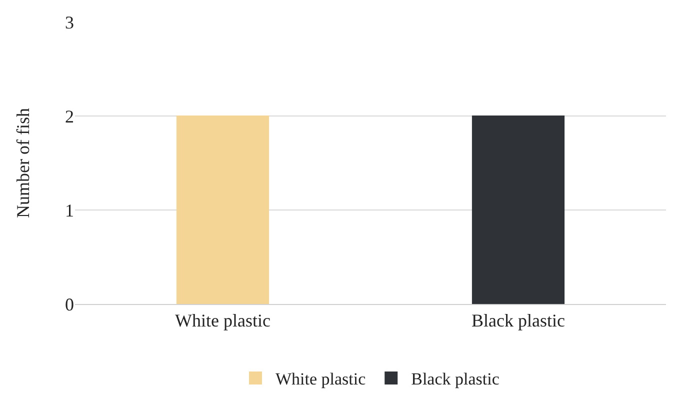 The width and height of the screenshot is (681, 409). I want to click on y-tick-label: 0, so click(69, 304).